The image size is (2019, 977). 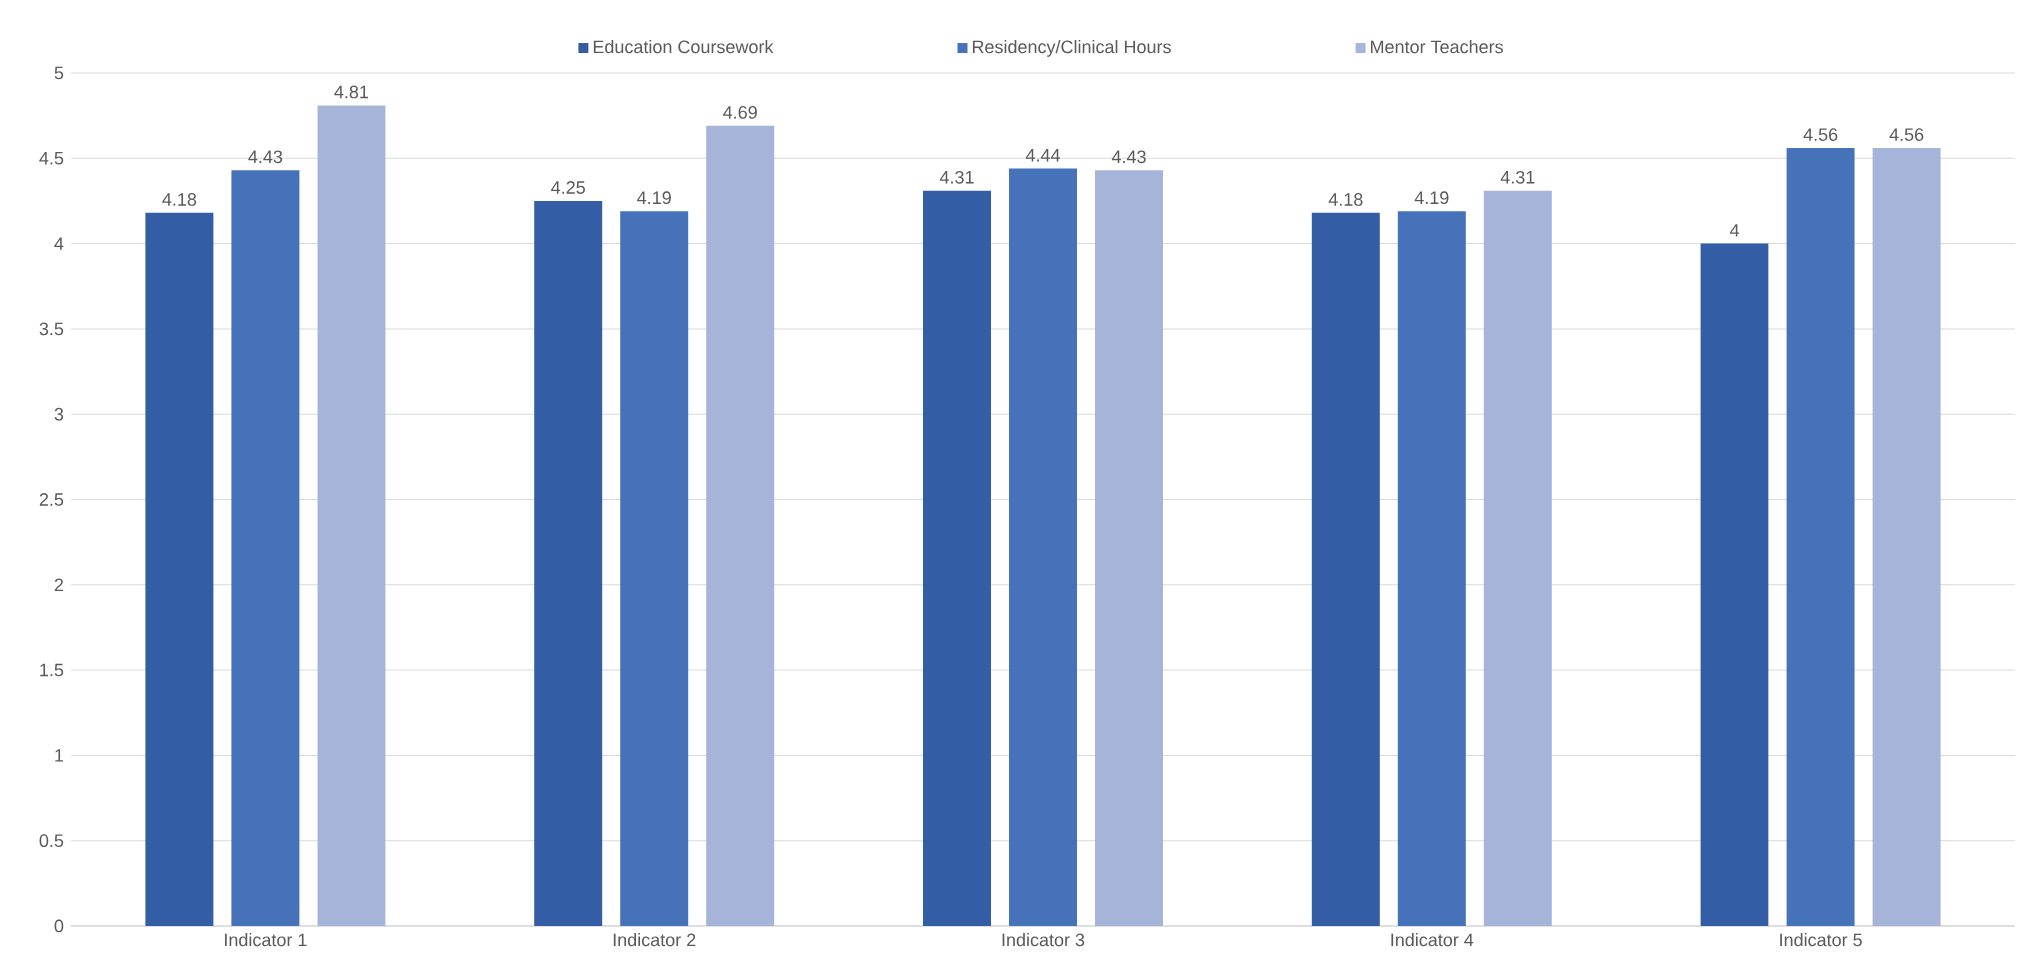 I want to click on y-tick-label: 1, so click(x=59, y=755).